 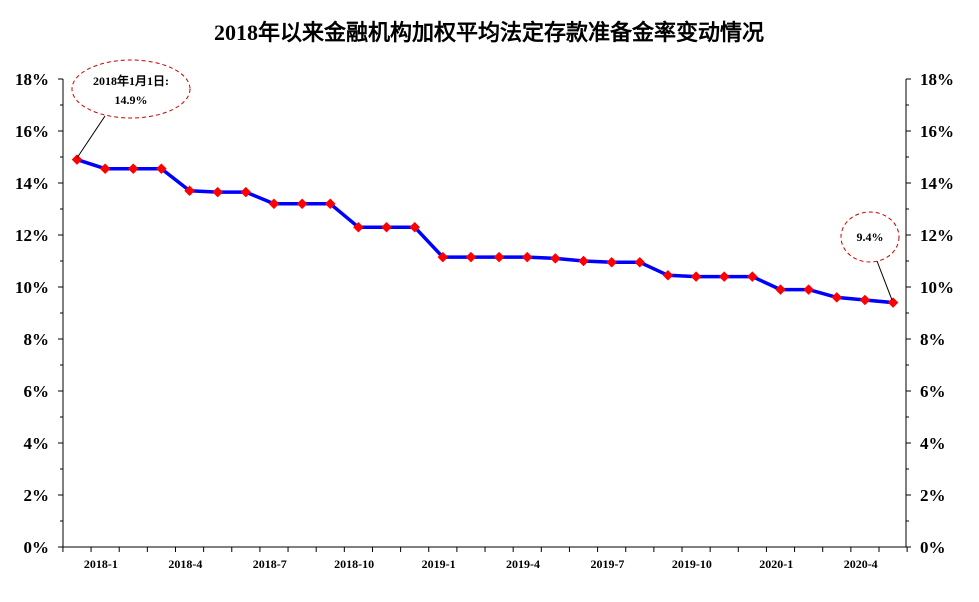 I want to click on chart-title: 2018年以来金融机构加权平均法定存款准备金率变动情况, so click(x=489, y=32).